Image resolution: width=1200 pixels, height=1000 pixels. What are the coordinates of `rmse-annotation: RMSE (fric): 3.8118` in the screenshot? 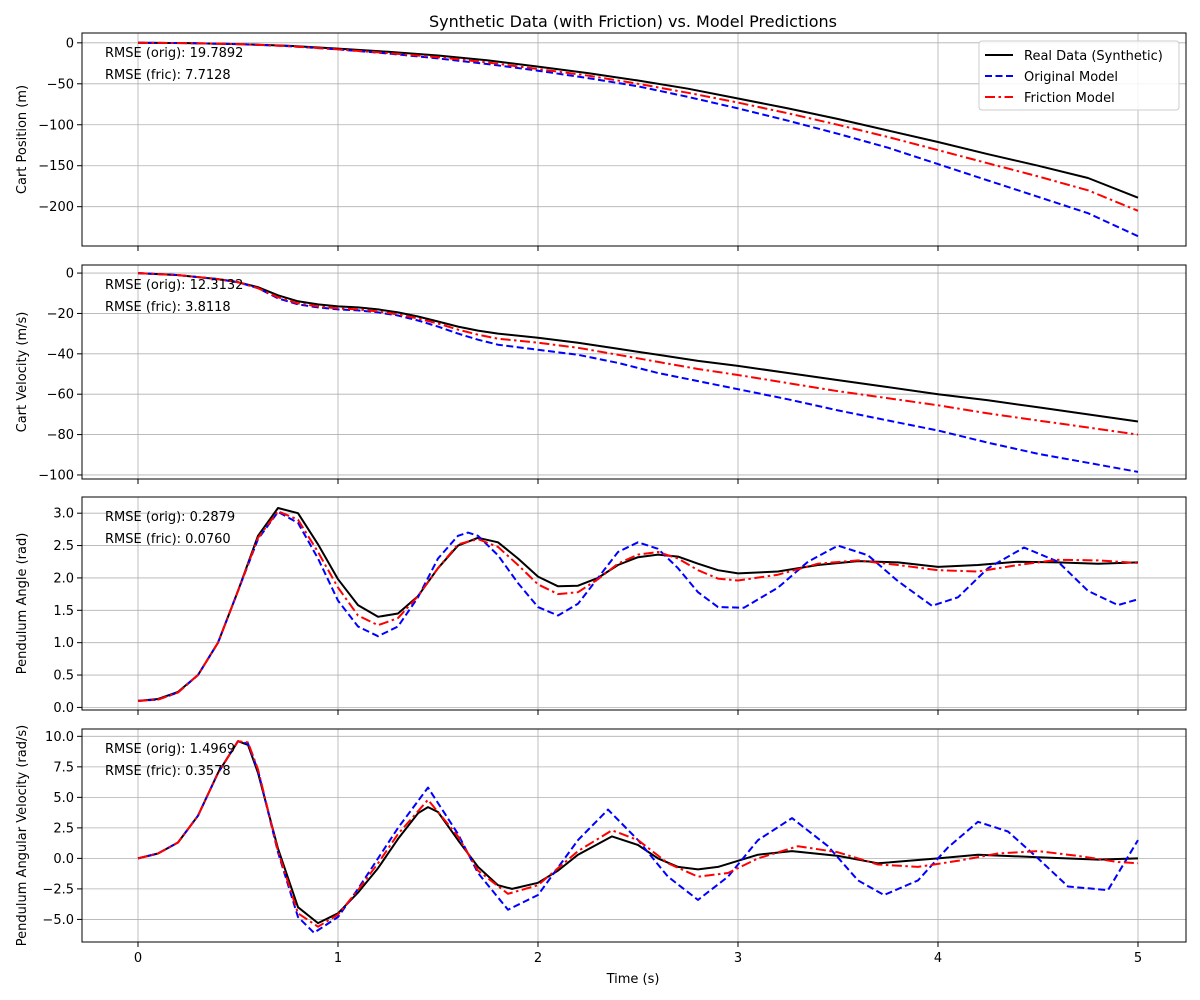 It's located at (168, 307).